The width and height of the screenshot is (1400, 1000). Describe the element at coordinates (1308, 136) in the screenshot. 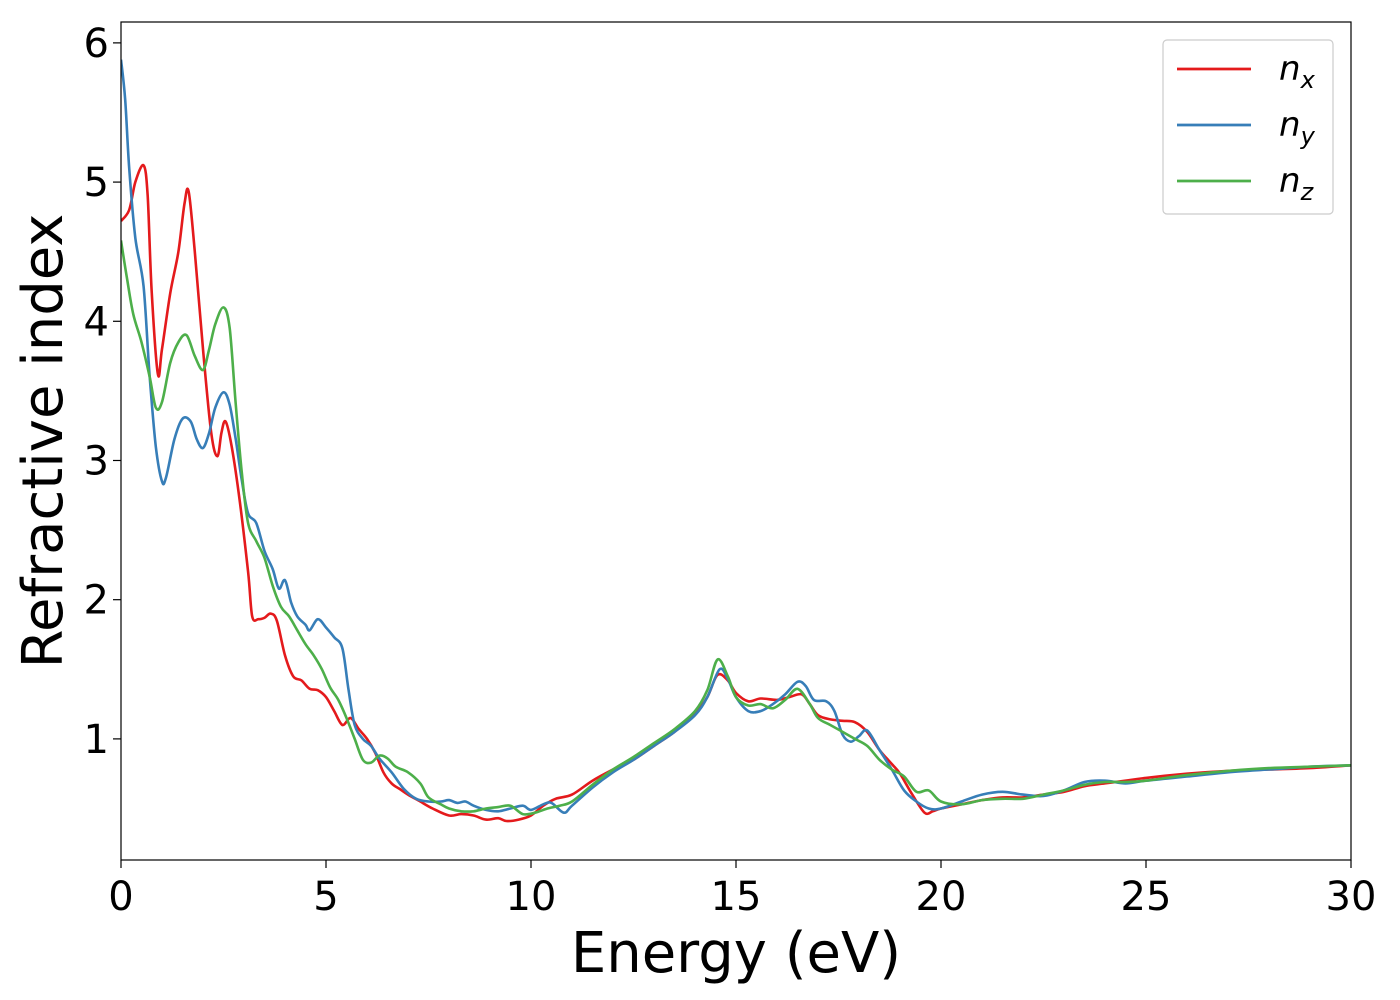

I see `legend-label-subscript: y` at that location.